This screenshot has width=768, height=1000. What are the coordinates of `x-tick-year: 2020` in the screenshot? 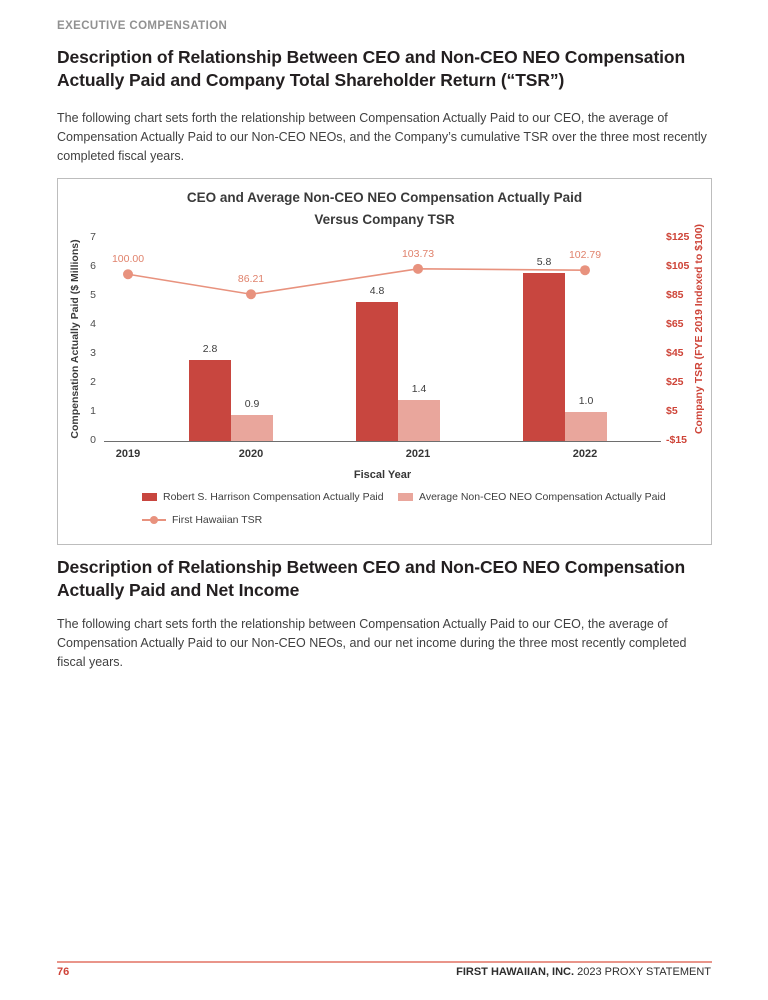 It's located at (251, 454).